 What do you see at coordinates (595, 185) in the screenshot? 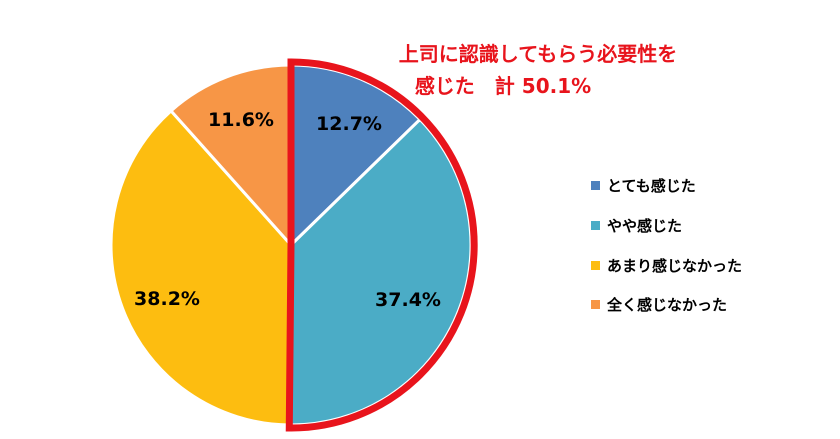
I see `legend-swatch-totemo` at bounding box center [595, 185].